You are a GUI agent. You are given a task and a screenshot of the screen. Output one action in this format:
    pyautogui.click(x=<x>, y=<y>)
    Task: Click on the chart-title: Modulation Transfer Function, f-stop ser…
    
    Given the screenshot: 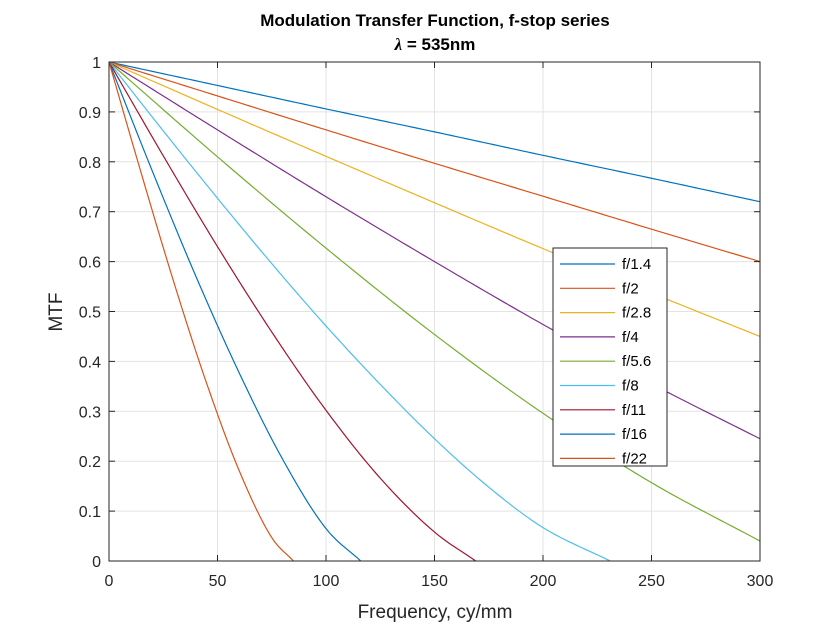 What is the action you would take?
    pyautogui.click(x=434, y=20)
    